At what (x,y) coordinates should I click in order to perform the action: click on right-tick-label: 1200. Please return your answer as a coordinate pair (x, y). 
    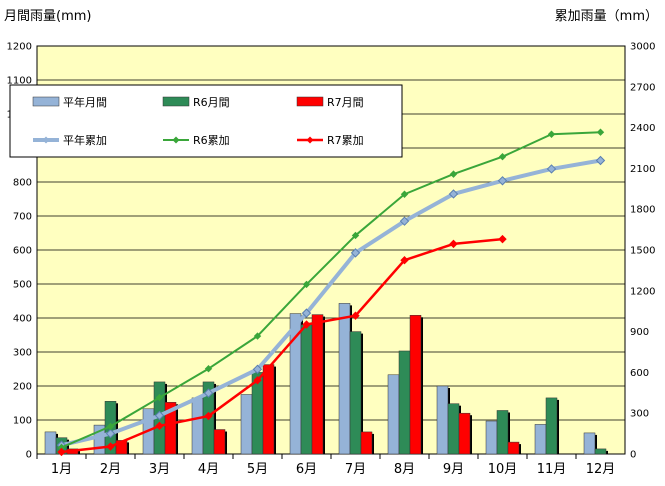
    Looking at the image, I should click on (642, 291).